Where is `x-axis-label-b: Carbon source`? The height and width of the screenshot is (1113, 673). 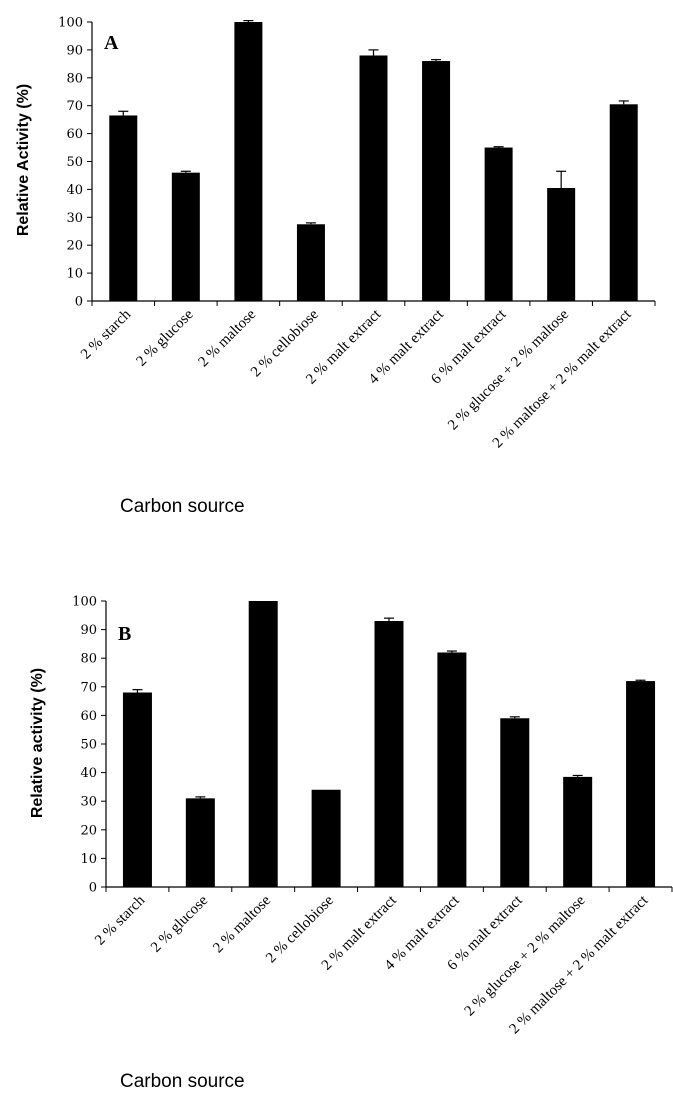 x-axis-label-b: Carbon source is located at coordinates (182, 1081).